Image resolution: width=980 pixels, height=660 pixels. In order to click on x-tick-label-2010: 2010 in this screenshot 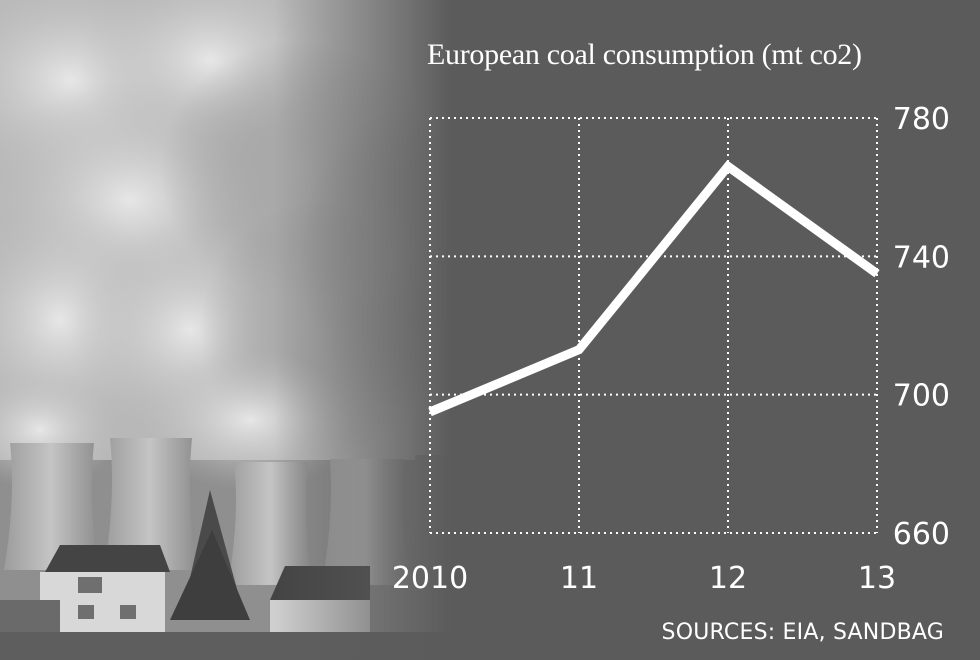, I will do `click(430, 578)`.